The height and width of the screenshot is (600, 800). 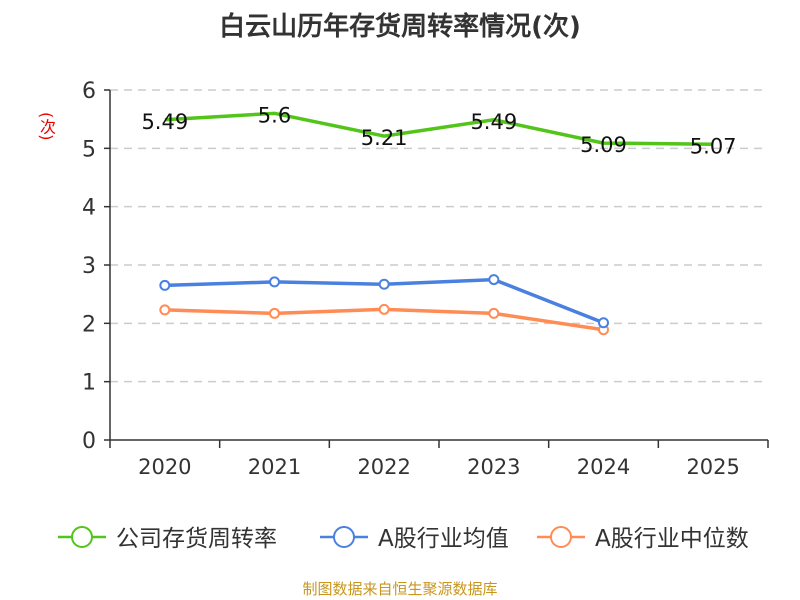 What do you see at coordinates (400, 27) in the screenshot?
I see `chart-title: 白云山历年存货周转率情况(次)` at bounding box center [400, 27].